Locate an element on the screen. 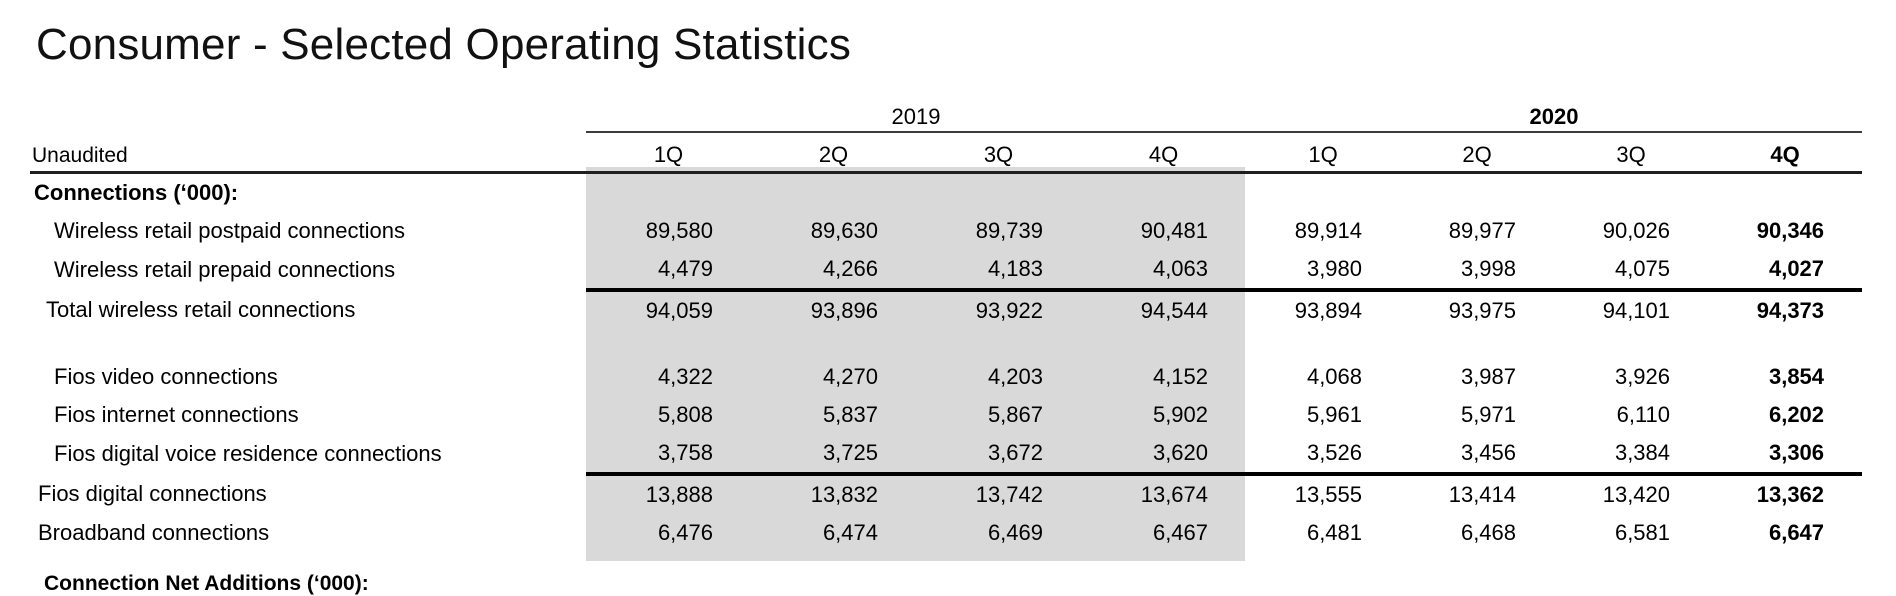  row-label: Fios digital connections is located at coordinates (152, 493).